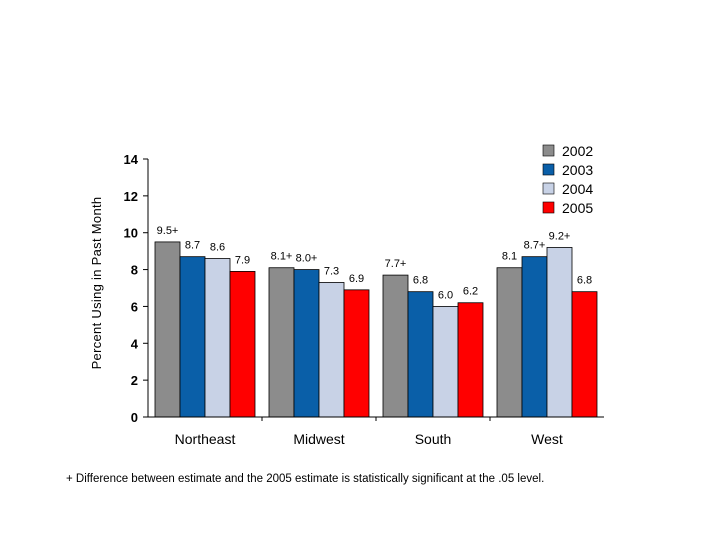 The width and height of the screenshot is (720, 540). What do you see at coordinates (131, 196) in the screenshot?
I see `y-tick-label: 12` at bounding box center [131, 196].